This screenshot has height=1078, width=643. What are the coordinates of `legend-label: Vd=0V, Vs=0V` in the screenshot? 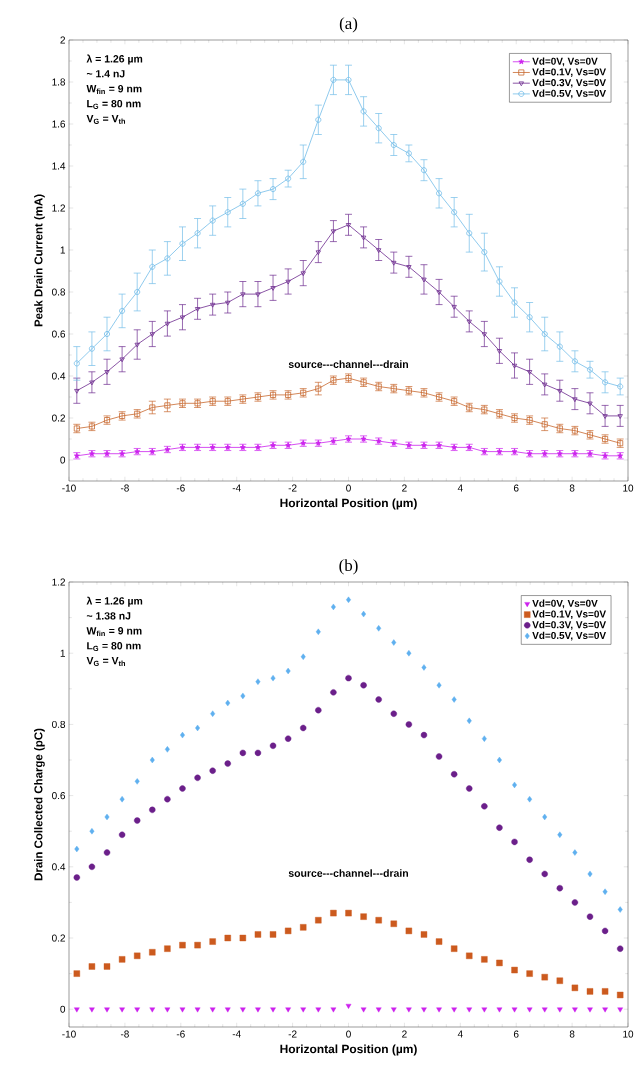 It's located at (565, 604).